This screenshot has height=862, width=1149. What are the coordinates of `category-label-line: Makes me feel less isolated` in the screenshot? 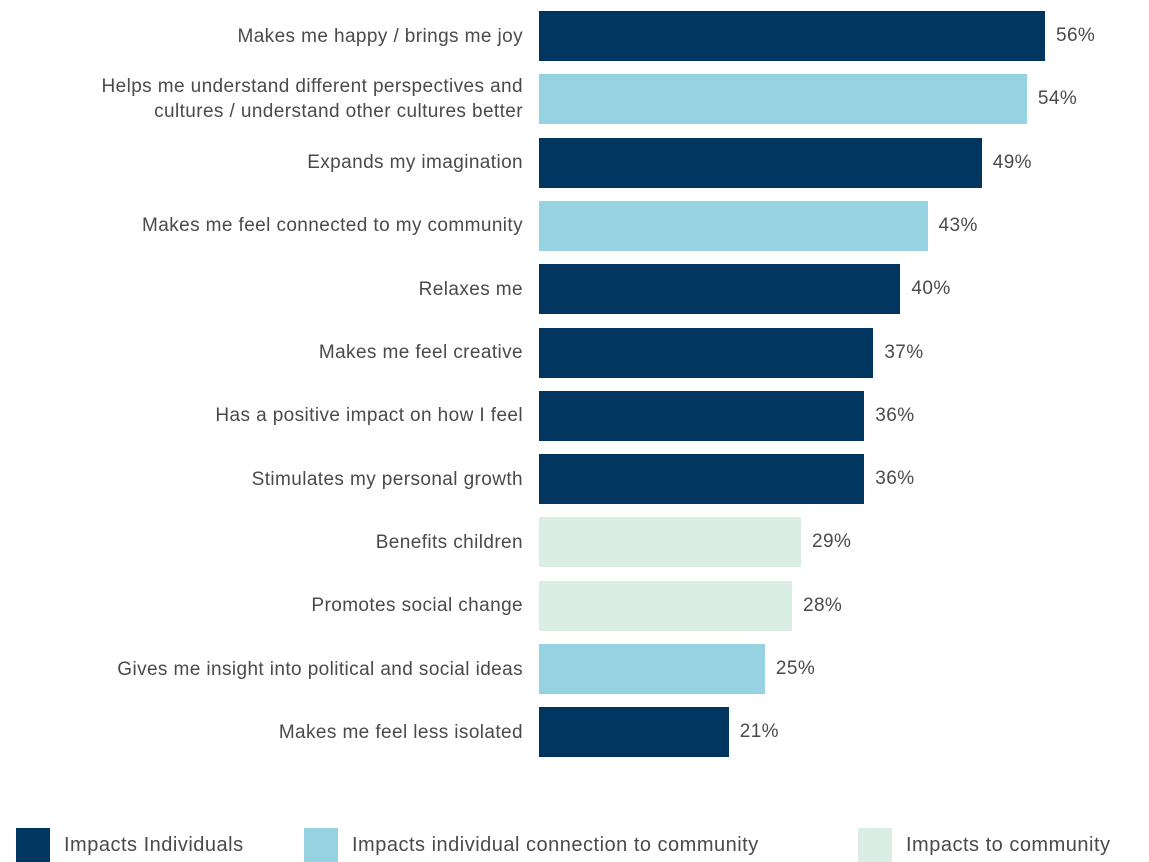 It's located at (400, 732).